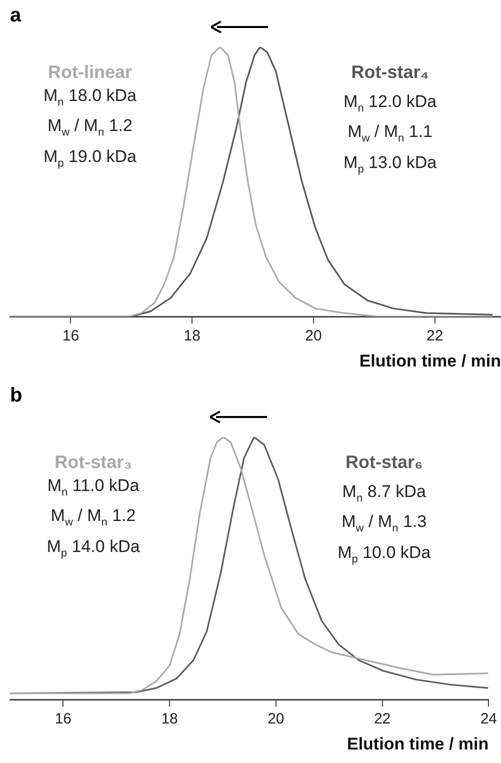 This screenshot has width=501, height=763. I want to click on annotation: M$_{w}$ / M$_{n}$ 1.1, so click(390, 134).